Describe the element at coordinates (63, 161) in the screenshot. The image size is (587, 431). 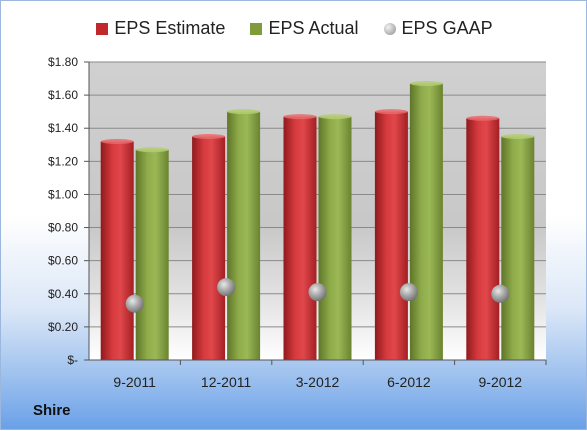
I see `y-tick-label: $1.20` at that location.